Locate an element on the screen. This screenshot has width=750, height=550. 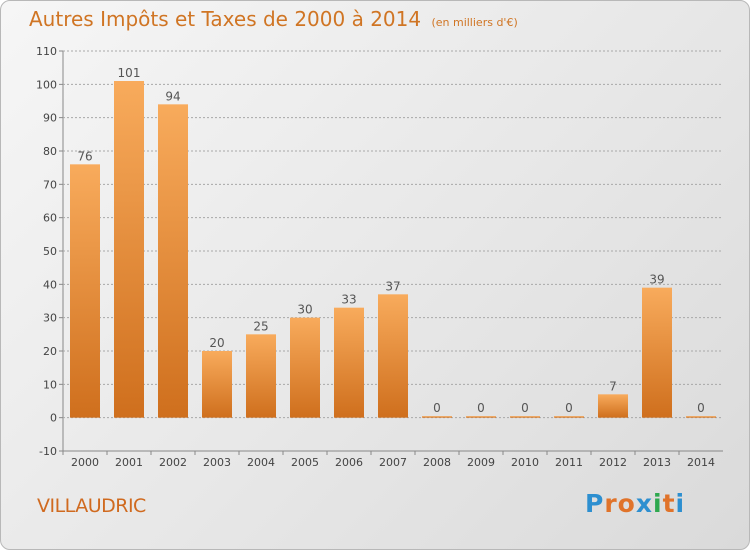
bar-2009 is located at coordinates (481, 417).